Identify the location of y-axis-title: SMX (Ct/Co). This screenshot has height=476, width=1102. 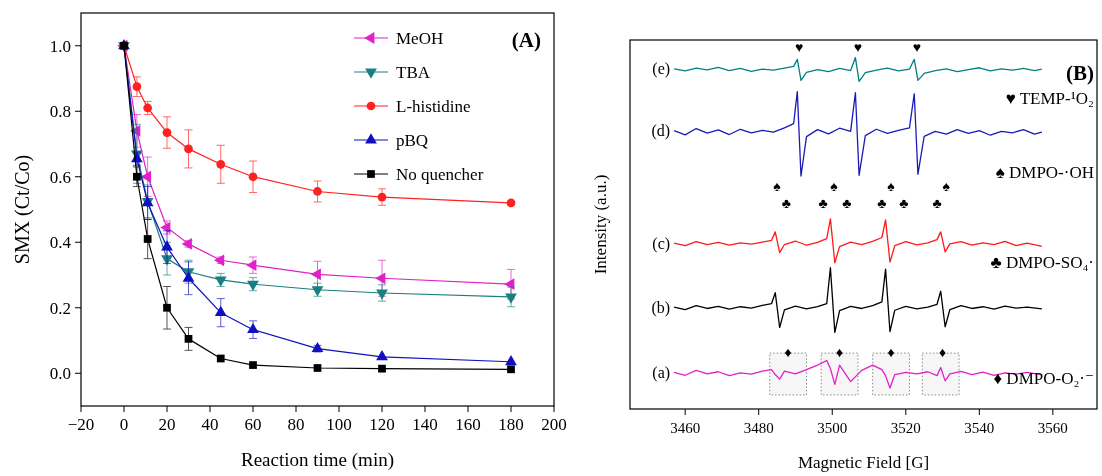
(22, 209).